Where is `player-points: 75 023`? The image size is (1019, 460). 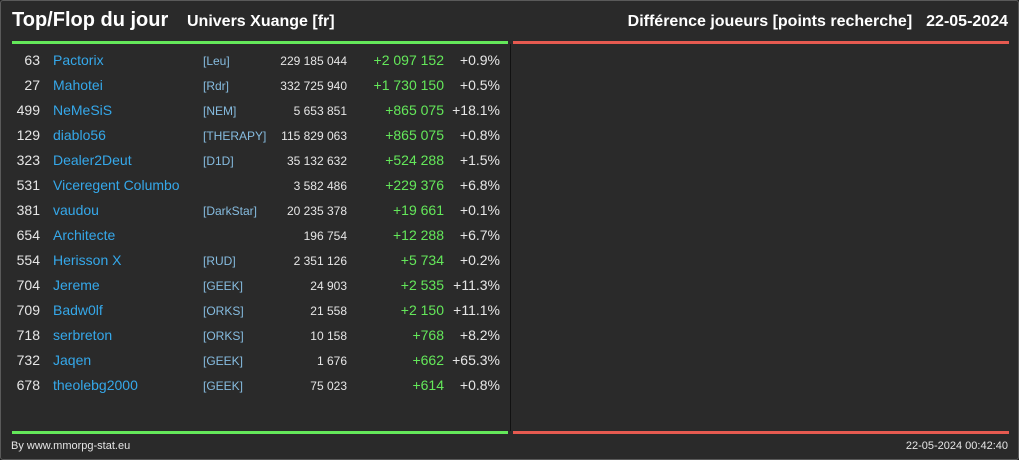
player-points: 75 023 is located at coordinates (328, 386).